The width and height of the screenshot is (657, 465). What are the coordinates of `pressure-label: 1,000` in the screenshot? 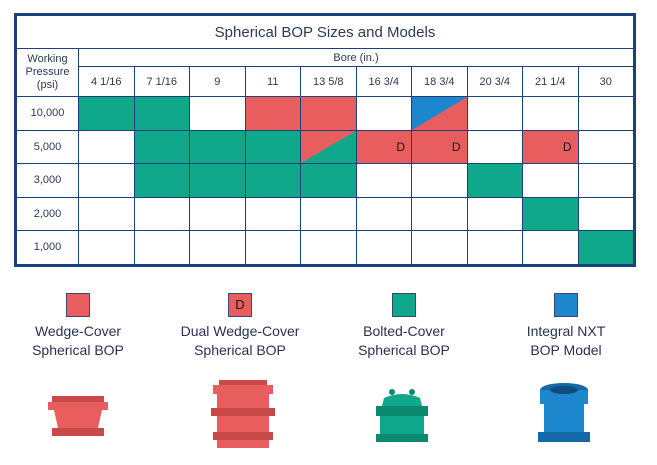 It's located at (48, 248).